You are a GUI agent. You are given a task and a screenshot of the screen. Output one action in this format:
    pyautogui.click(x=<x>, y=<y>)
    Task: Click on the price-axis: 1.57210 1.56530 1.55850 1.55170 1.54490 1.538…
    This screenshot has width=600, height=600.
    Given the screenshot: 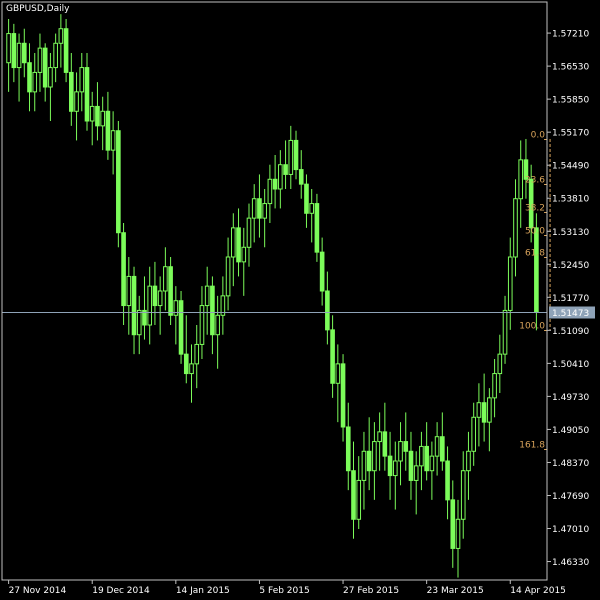 What is the action you would take?
    pyautogui.click(x=568, y=299)
    